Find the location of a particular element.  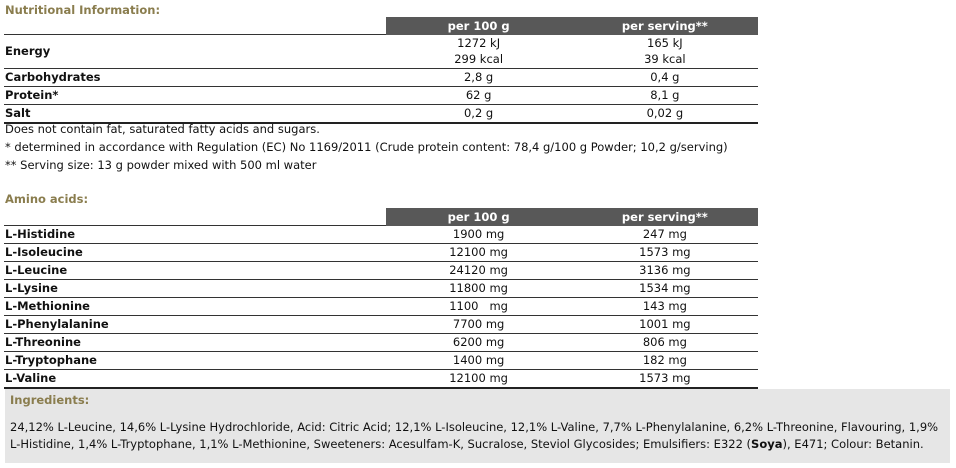

energy-row: Energy 1272 kJ 299 kcal 165 kJ 39 kcal is located at coordinates (381, 51).